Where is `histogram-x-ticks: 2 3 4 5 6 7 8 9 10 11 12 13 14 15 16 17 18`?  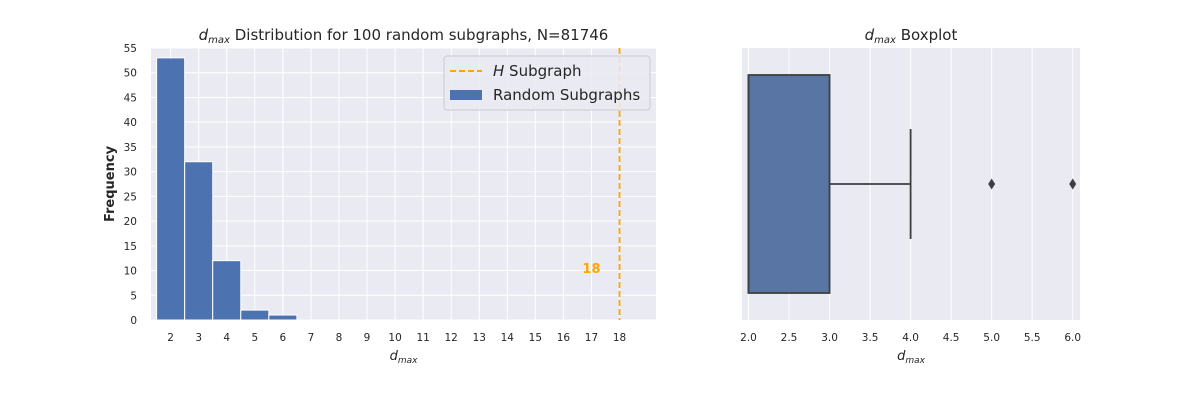
histogram-x-ticks: 2 3 4 5 6 7 8 9 10 11 12 13 14 15 16 17 18 is located at coordinates (396, 338).